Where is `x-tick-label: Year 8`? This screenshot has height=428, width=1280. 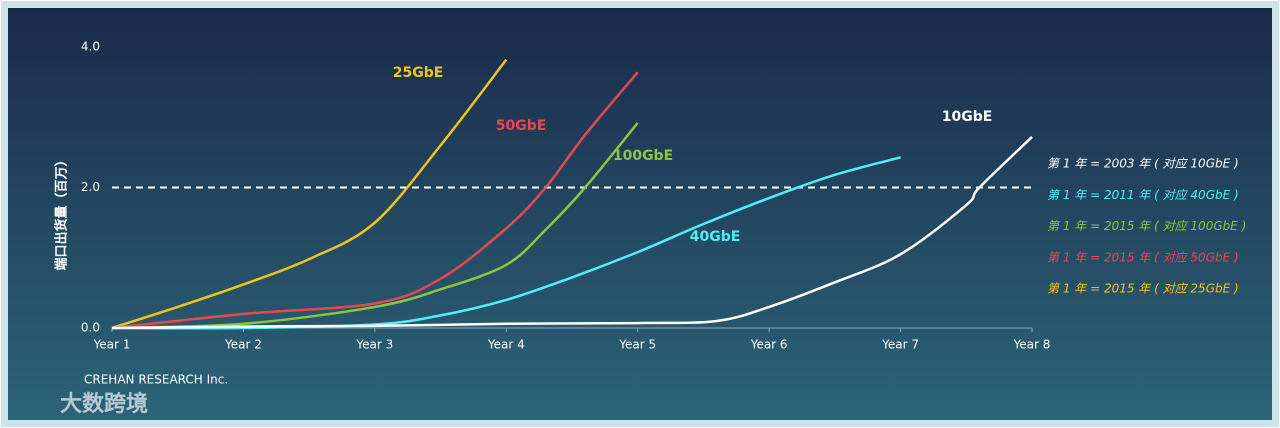
x-tick-label: Year 8 is located at coordinates (1032, 345).